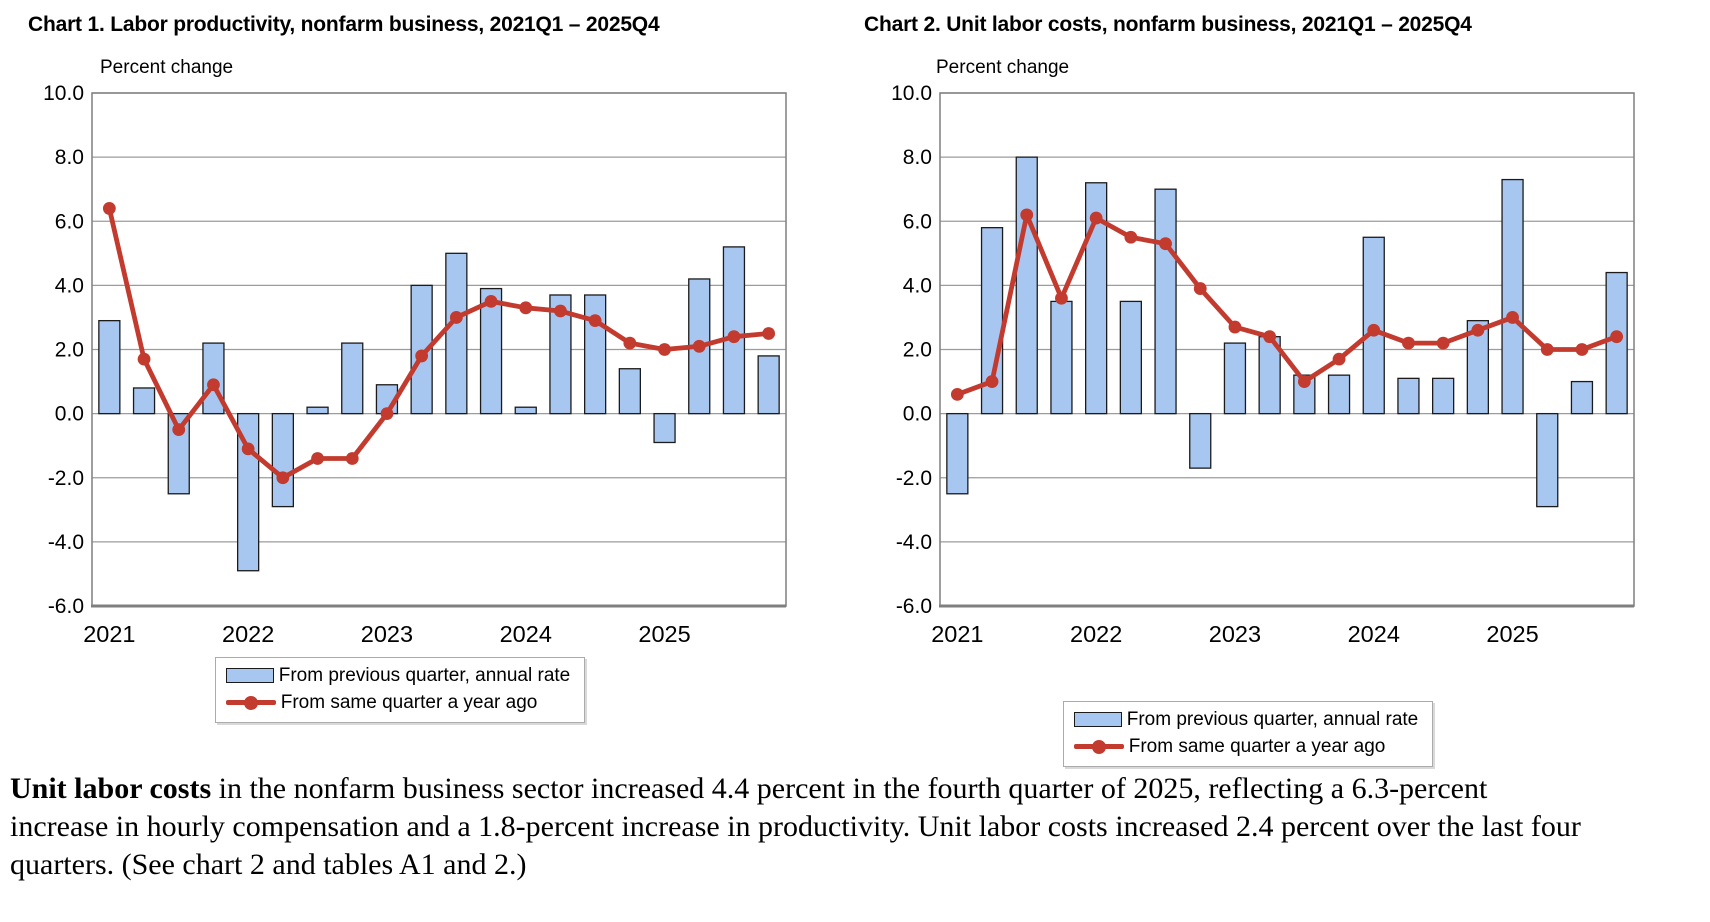  Describe the element at coordinates (1512, 634) in the screenshot. I see `svg-text: 2025` at that location.